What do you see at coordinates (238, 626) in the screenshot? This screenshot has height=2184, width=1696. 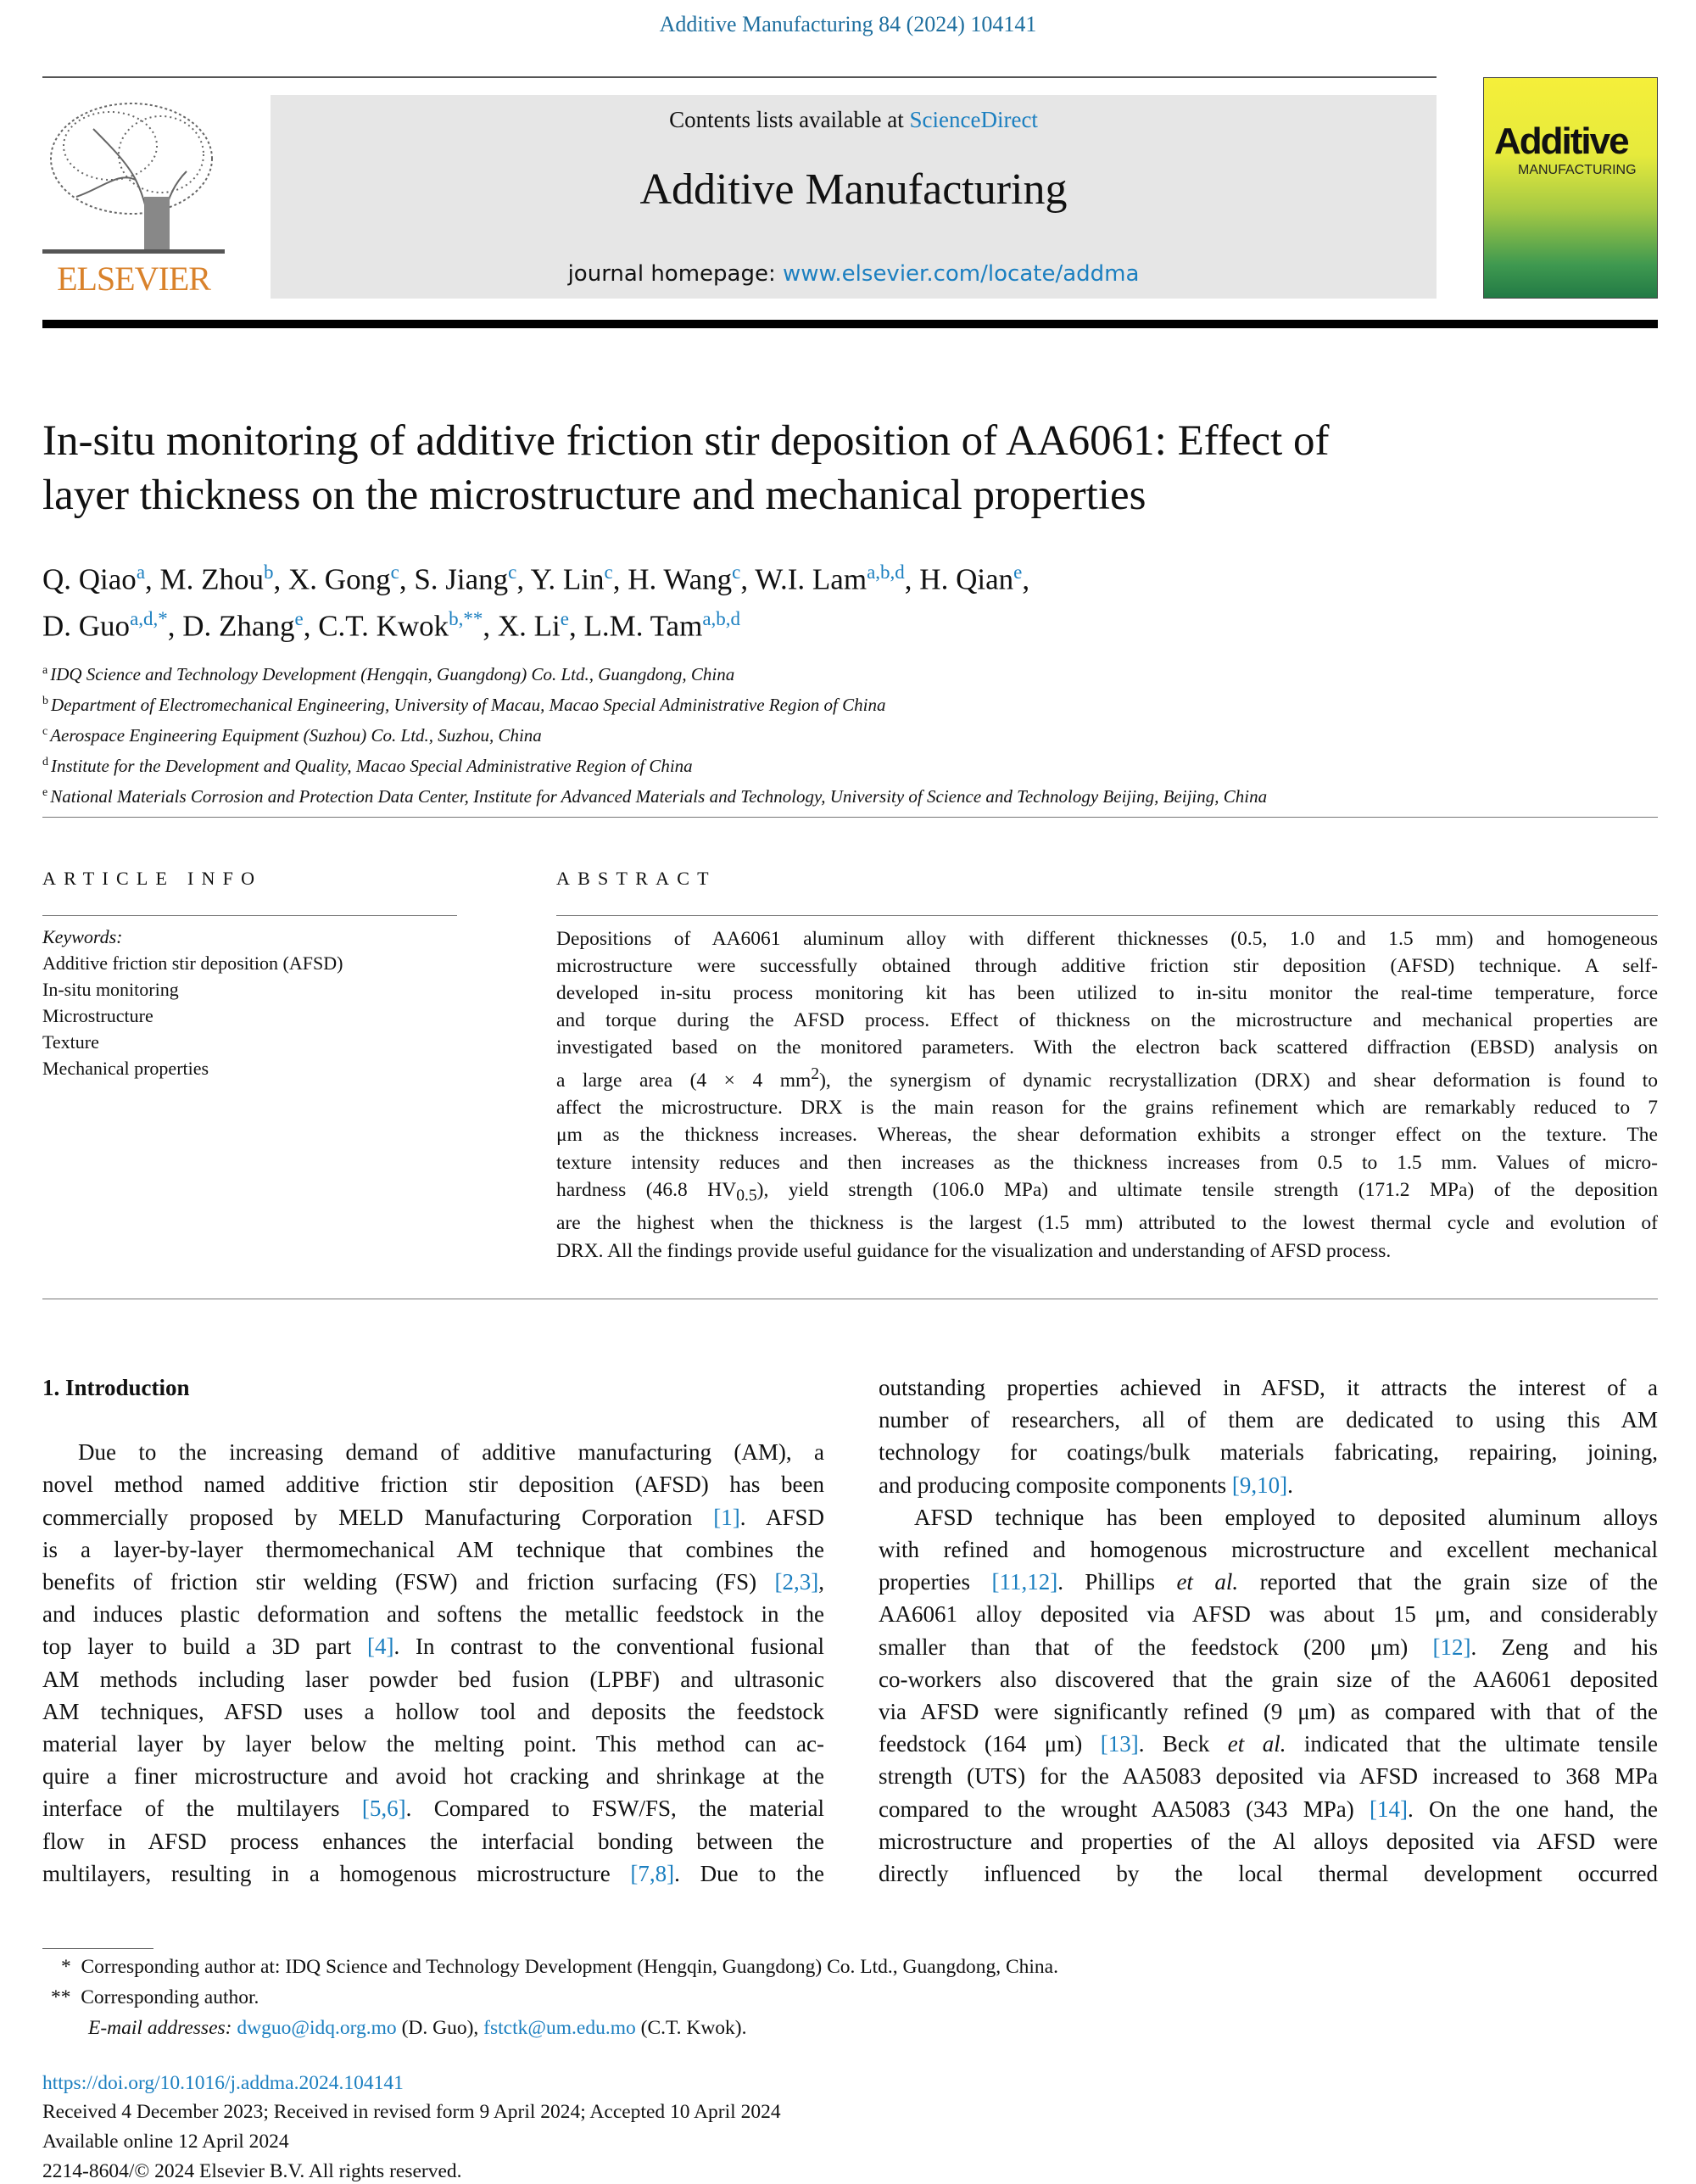 I see `author-name: D. Zhang` at bounding box center [238, 626].